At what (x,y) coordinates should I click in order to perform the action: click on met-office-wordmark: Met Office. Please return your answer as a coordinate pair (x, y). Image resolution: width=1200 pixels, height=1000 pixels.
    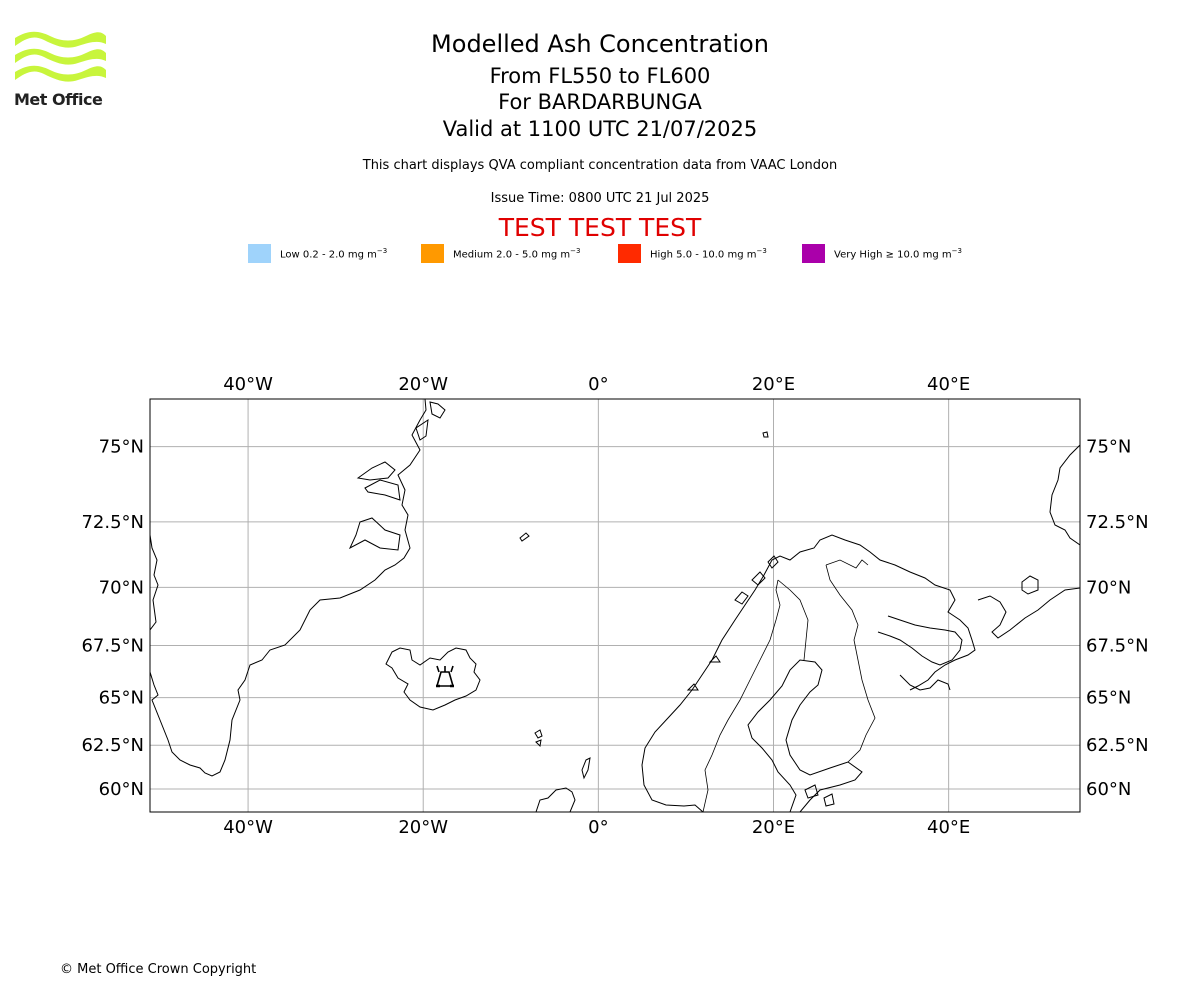
    Looking at the image, I should click on (58, 99).